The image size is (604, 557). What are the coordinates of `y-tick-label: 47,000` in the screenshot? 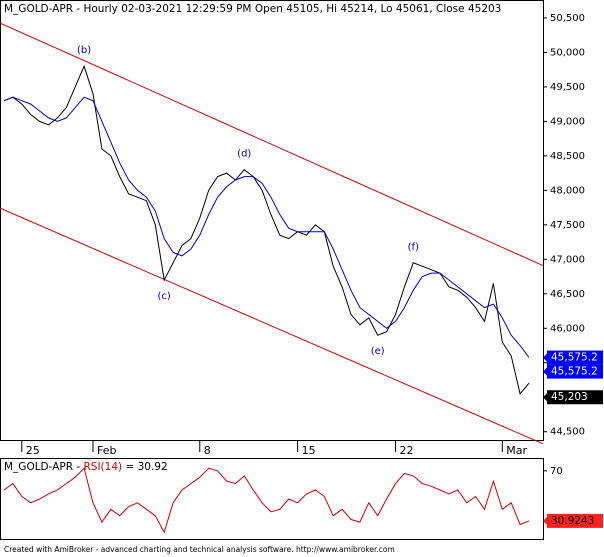 It's located at (567, 259).